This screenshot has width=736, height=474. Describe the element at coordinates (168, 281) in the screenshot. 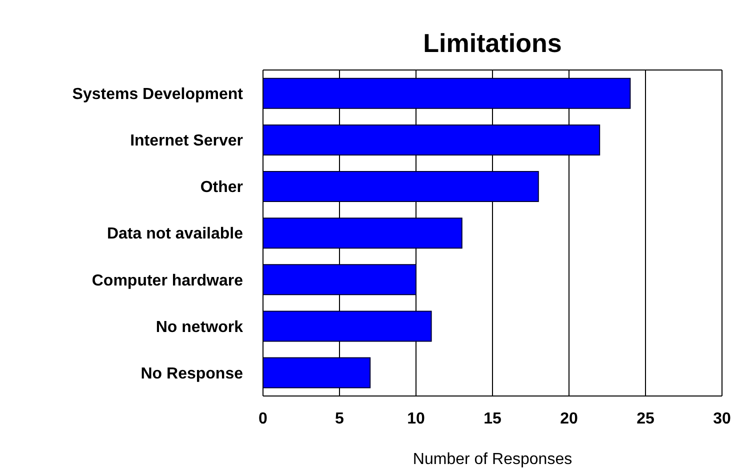

I see `y-tick-label: Computer hardware` at that location.